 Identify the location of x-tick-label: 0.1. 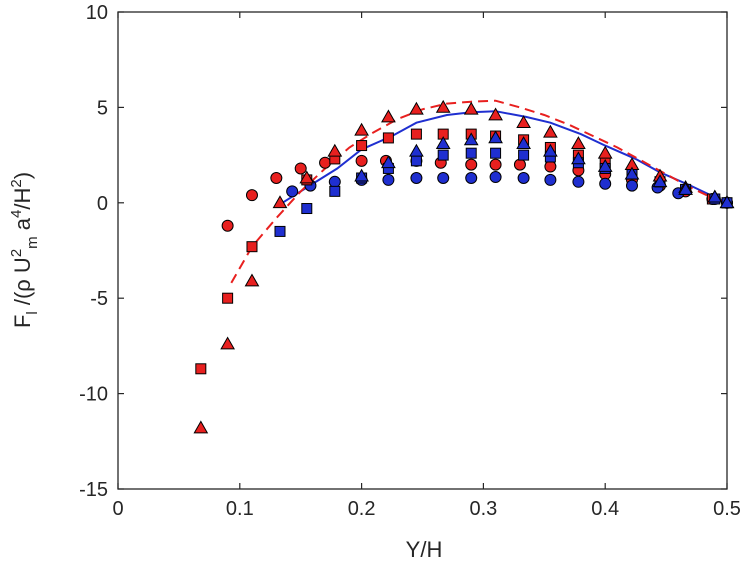
(240, 509).